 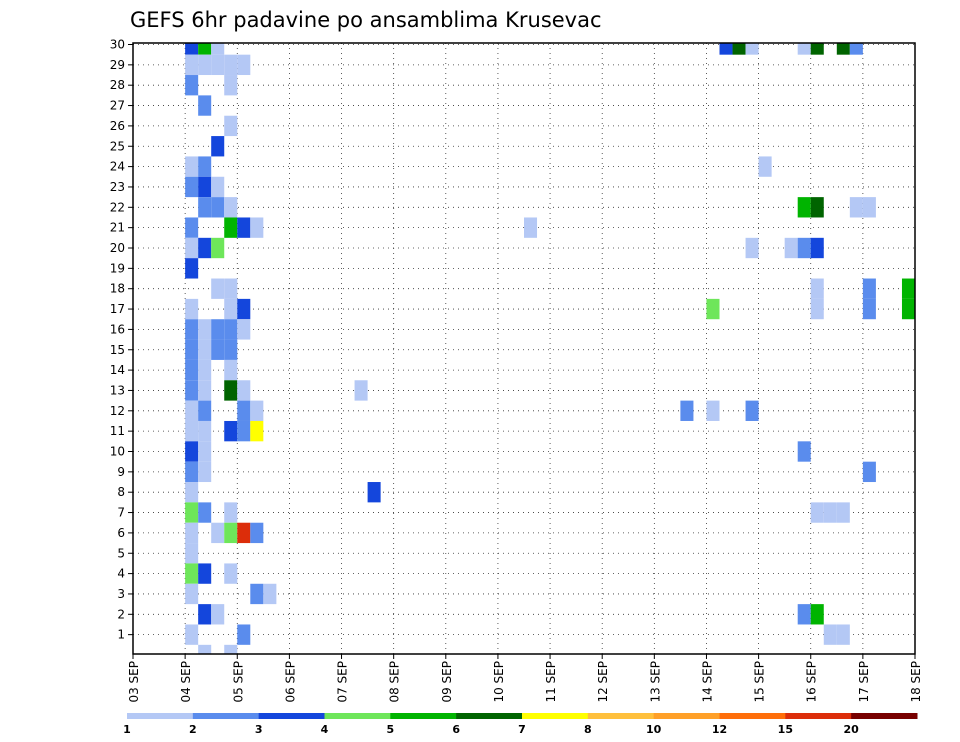 What do you see at coordinates (193, 729) in the screenshot?
I see `colorbar-label: 2` at bounding box center [193, 729].